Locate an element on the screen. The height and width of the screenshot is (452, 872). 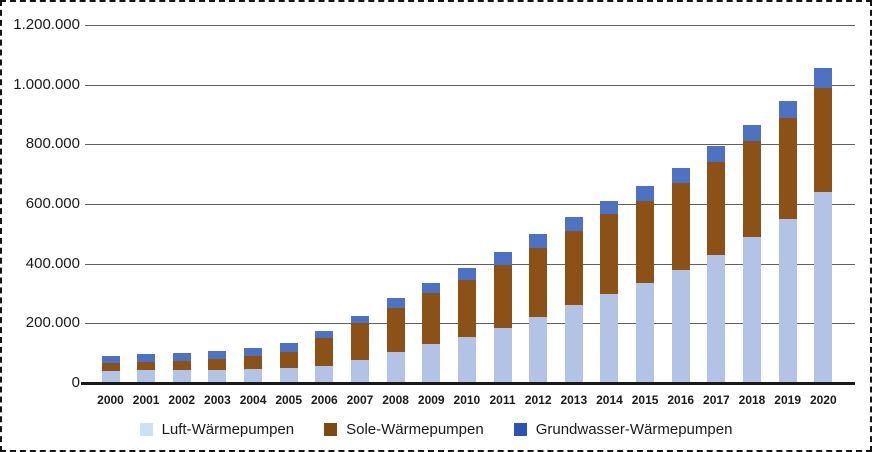
bar-2010 is located at coordinates (466, 325).